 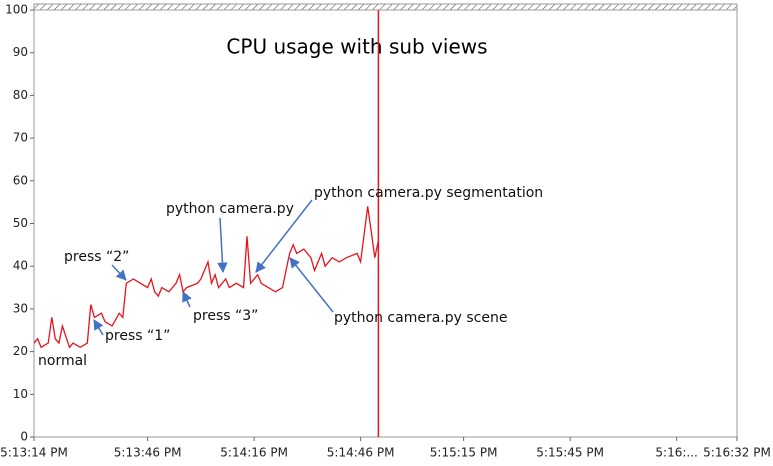 What do you see at coordinates (148, 453) in the screenshot?
I see `x-tick-label: 5:13:46 PM` at bounding box center [148, 453].